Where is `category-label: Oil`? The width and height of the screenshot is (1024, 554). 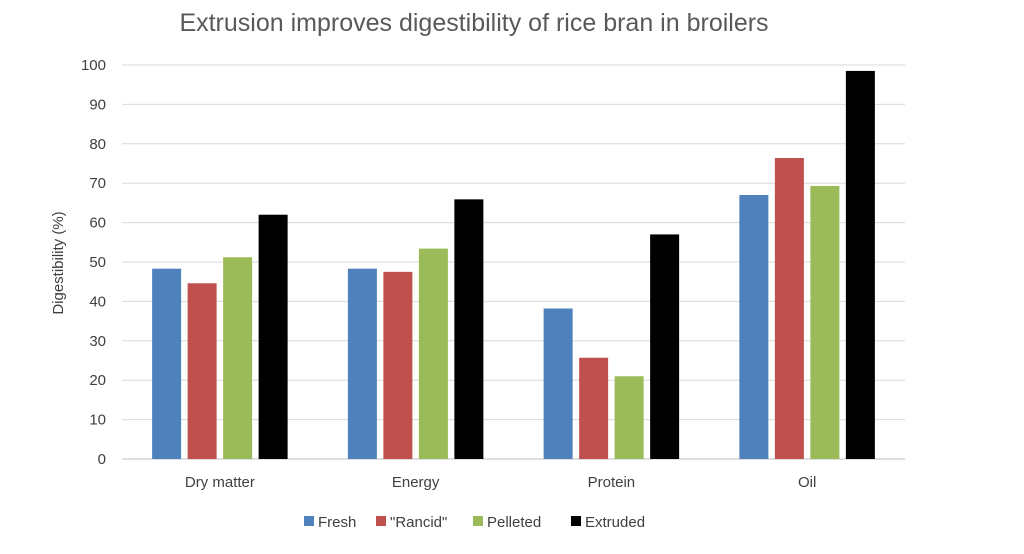 category-label: Oil is located at coordinates (807, 482).